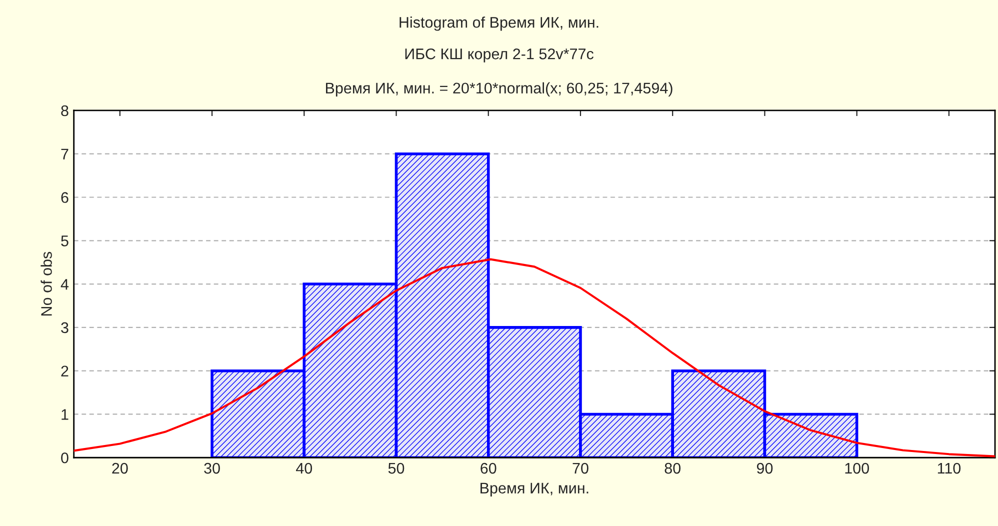 This screenshot has height=526, width=998. I want to click on y-tick-label: 6, so click(64, 197).